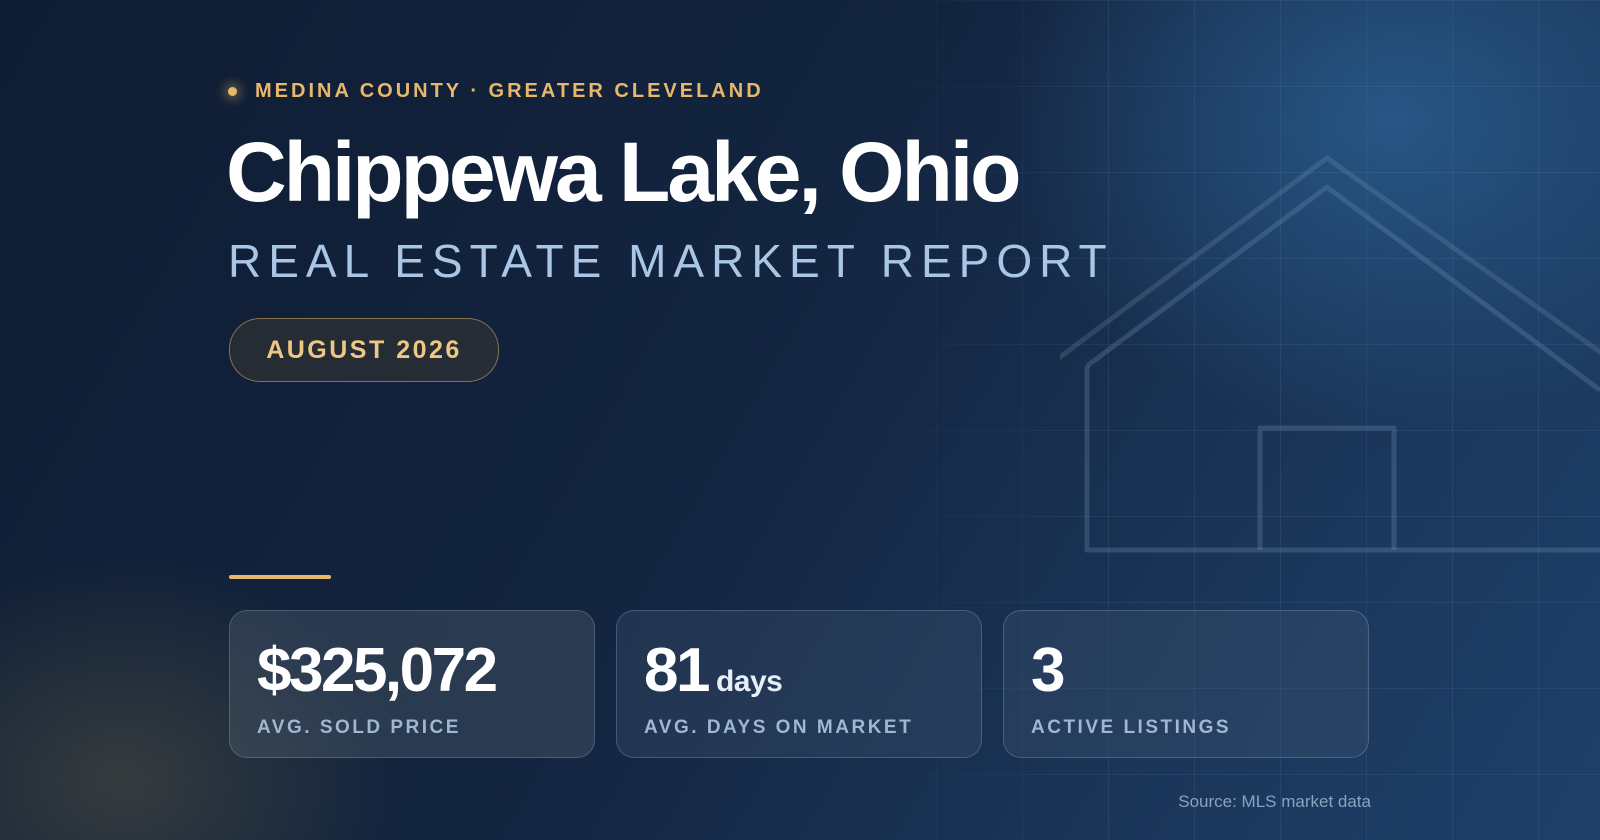 This screenshot has height=840, width=1600. I want to click on stat-card-avg-days-on-market: 81 days AVG. DAYS ON MARKET, so click(799, 684).